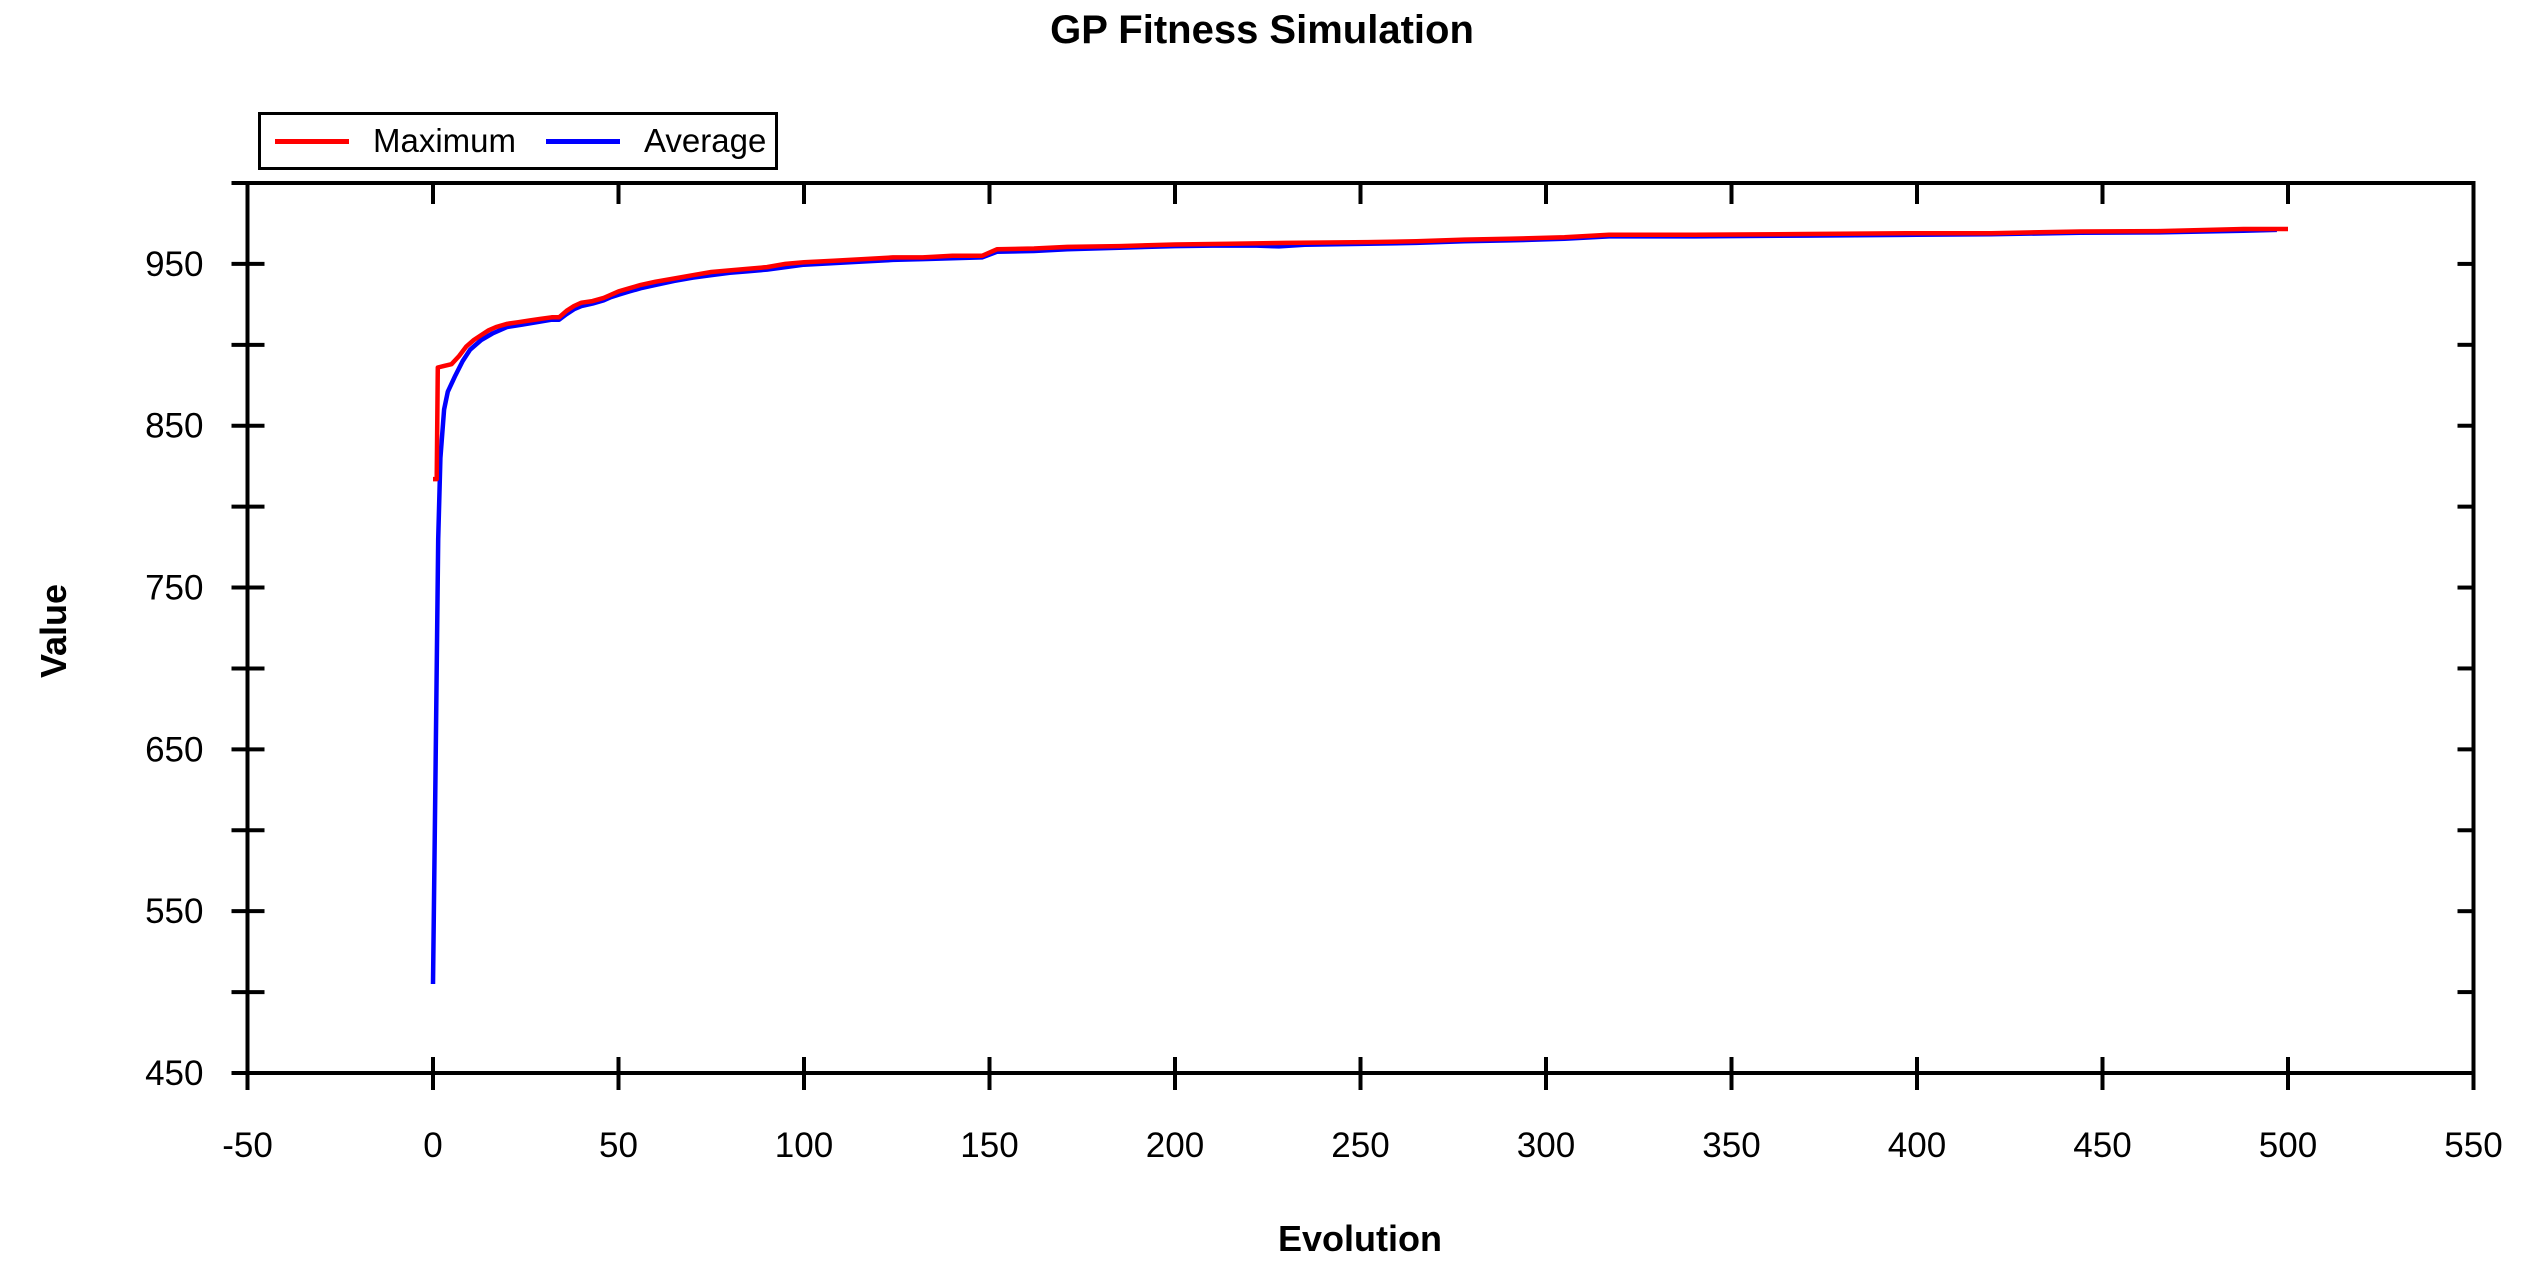 The image size is (2524, 1278). I want to click on legend-label: Average, so click(705, 140).